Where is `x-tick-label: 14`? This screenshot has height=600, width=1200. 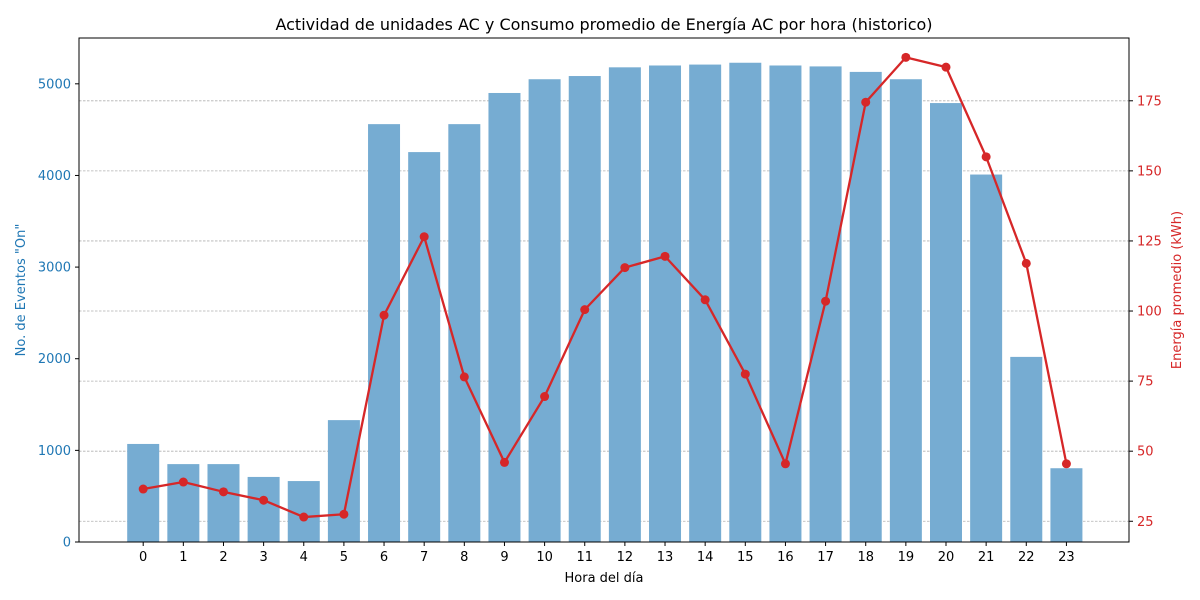
x-tick-label: 14 is located at coordinates (705, 557).